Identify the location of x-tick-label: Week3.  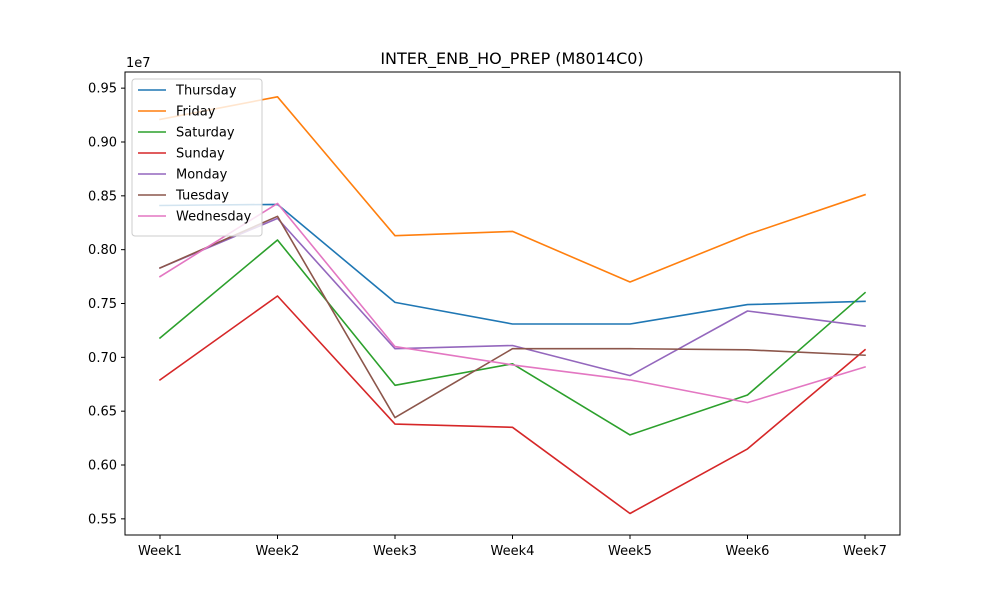
(395, 551).